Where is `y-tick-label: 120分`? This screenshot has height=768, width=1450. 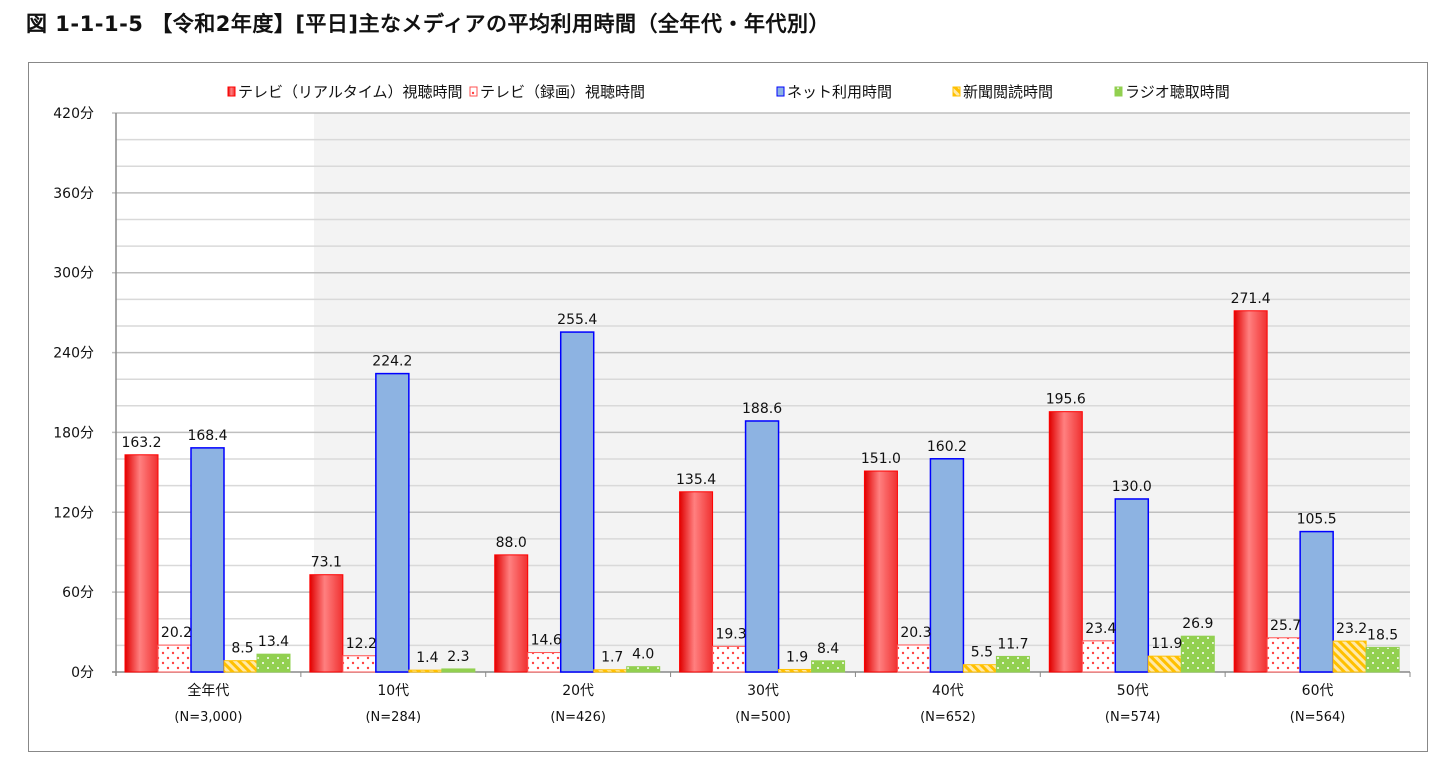
y-tick-label: 120分 is located at coordinates (73, 513).